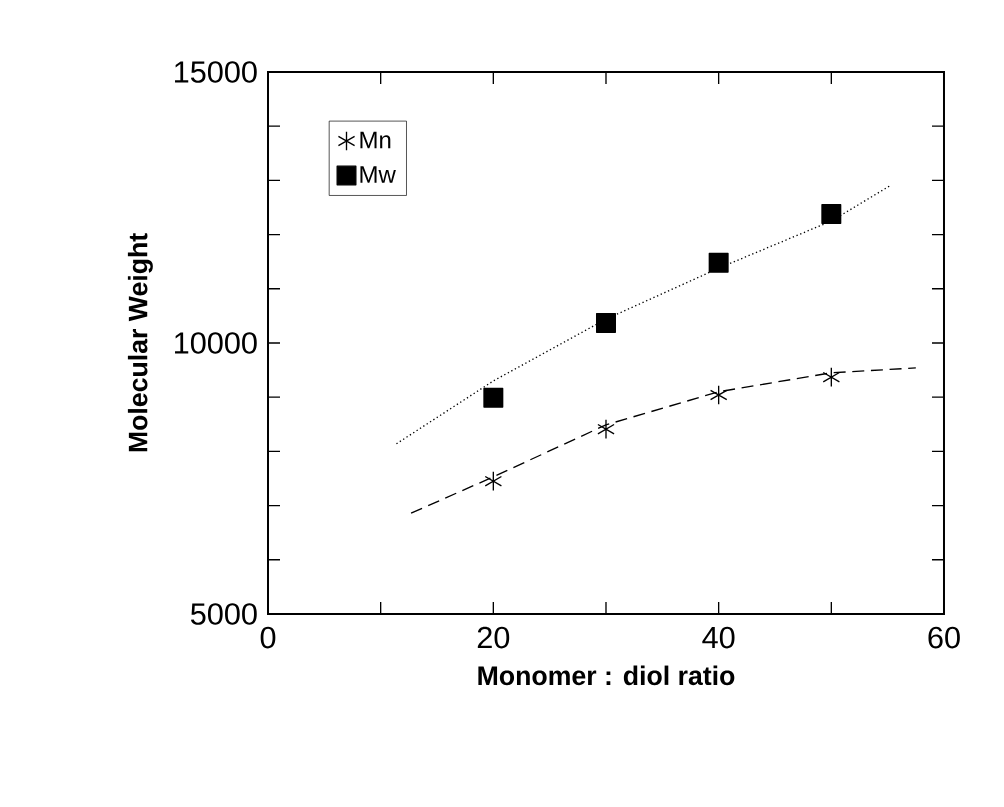 This screenshot has height=807, width=1004. Describe the element at coordinates (216, 72) in the screenshot. I see `y-tick-label: 15000` at that location.